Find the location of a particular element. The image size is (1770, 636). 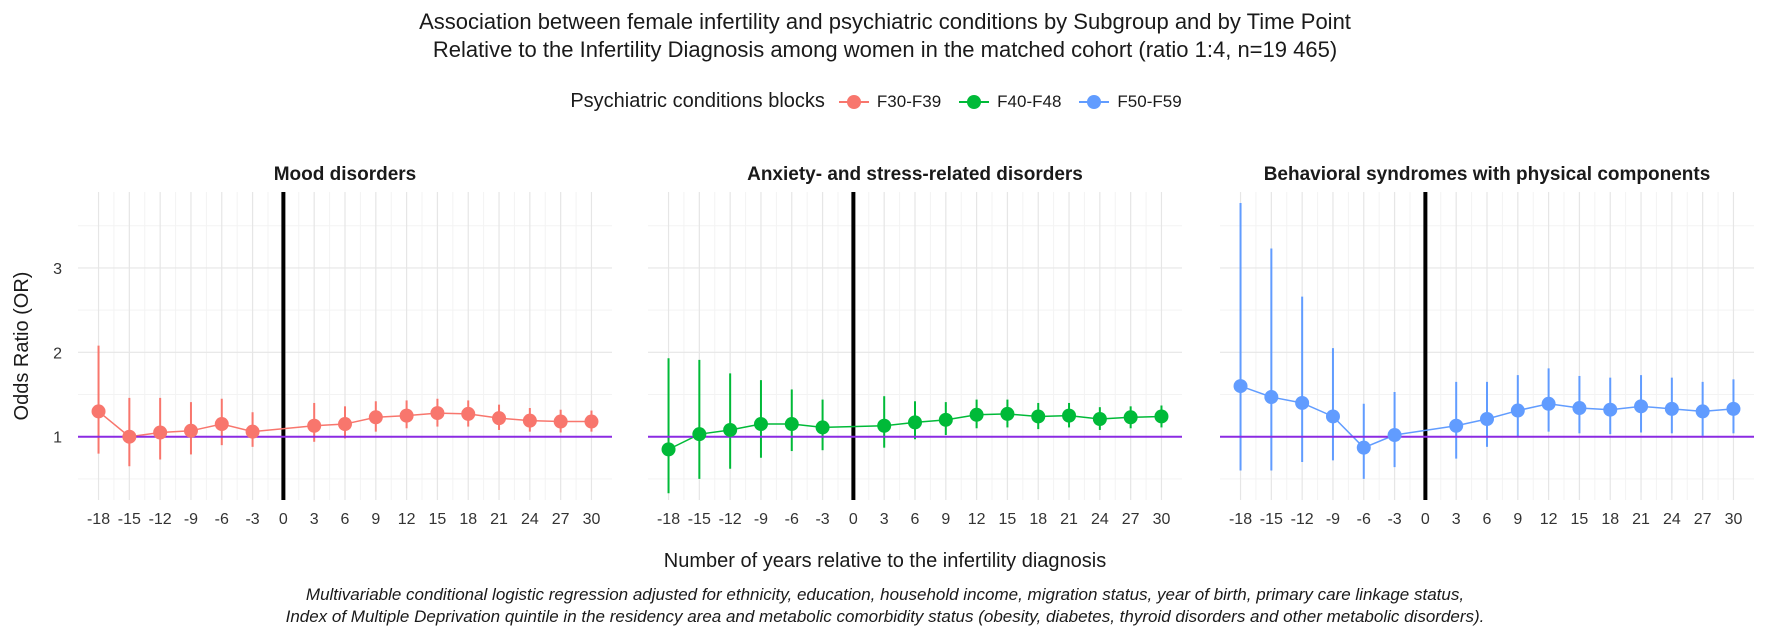

legend-label-f50-f59: F50-F59 is located at coordinates (1149, 101).